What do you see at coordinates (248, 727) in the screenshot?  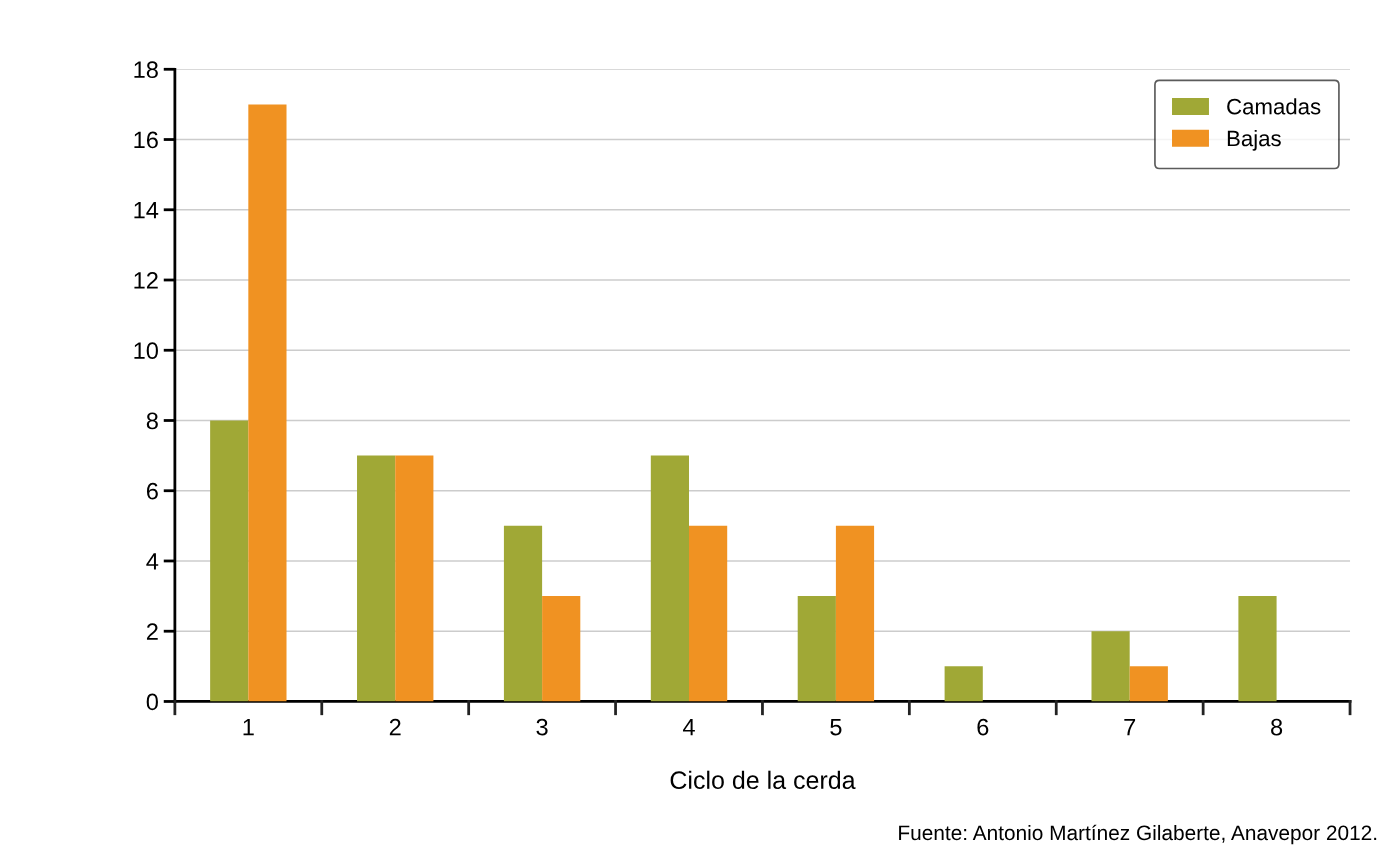 I see `x-tick-label: 1` at bounding box center [248, 727].